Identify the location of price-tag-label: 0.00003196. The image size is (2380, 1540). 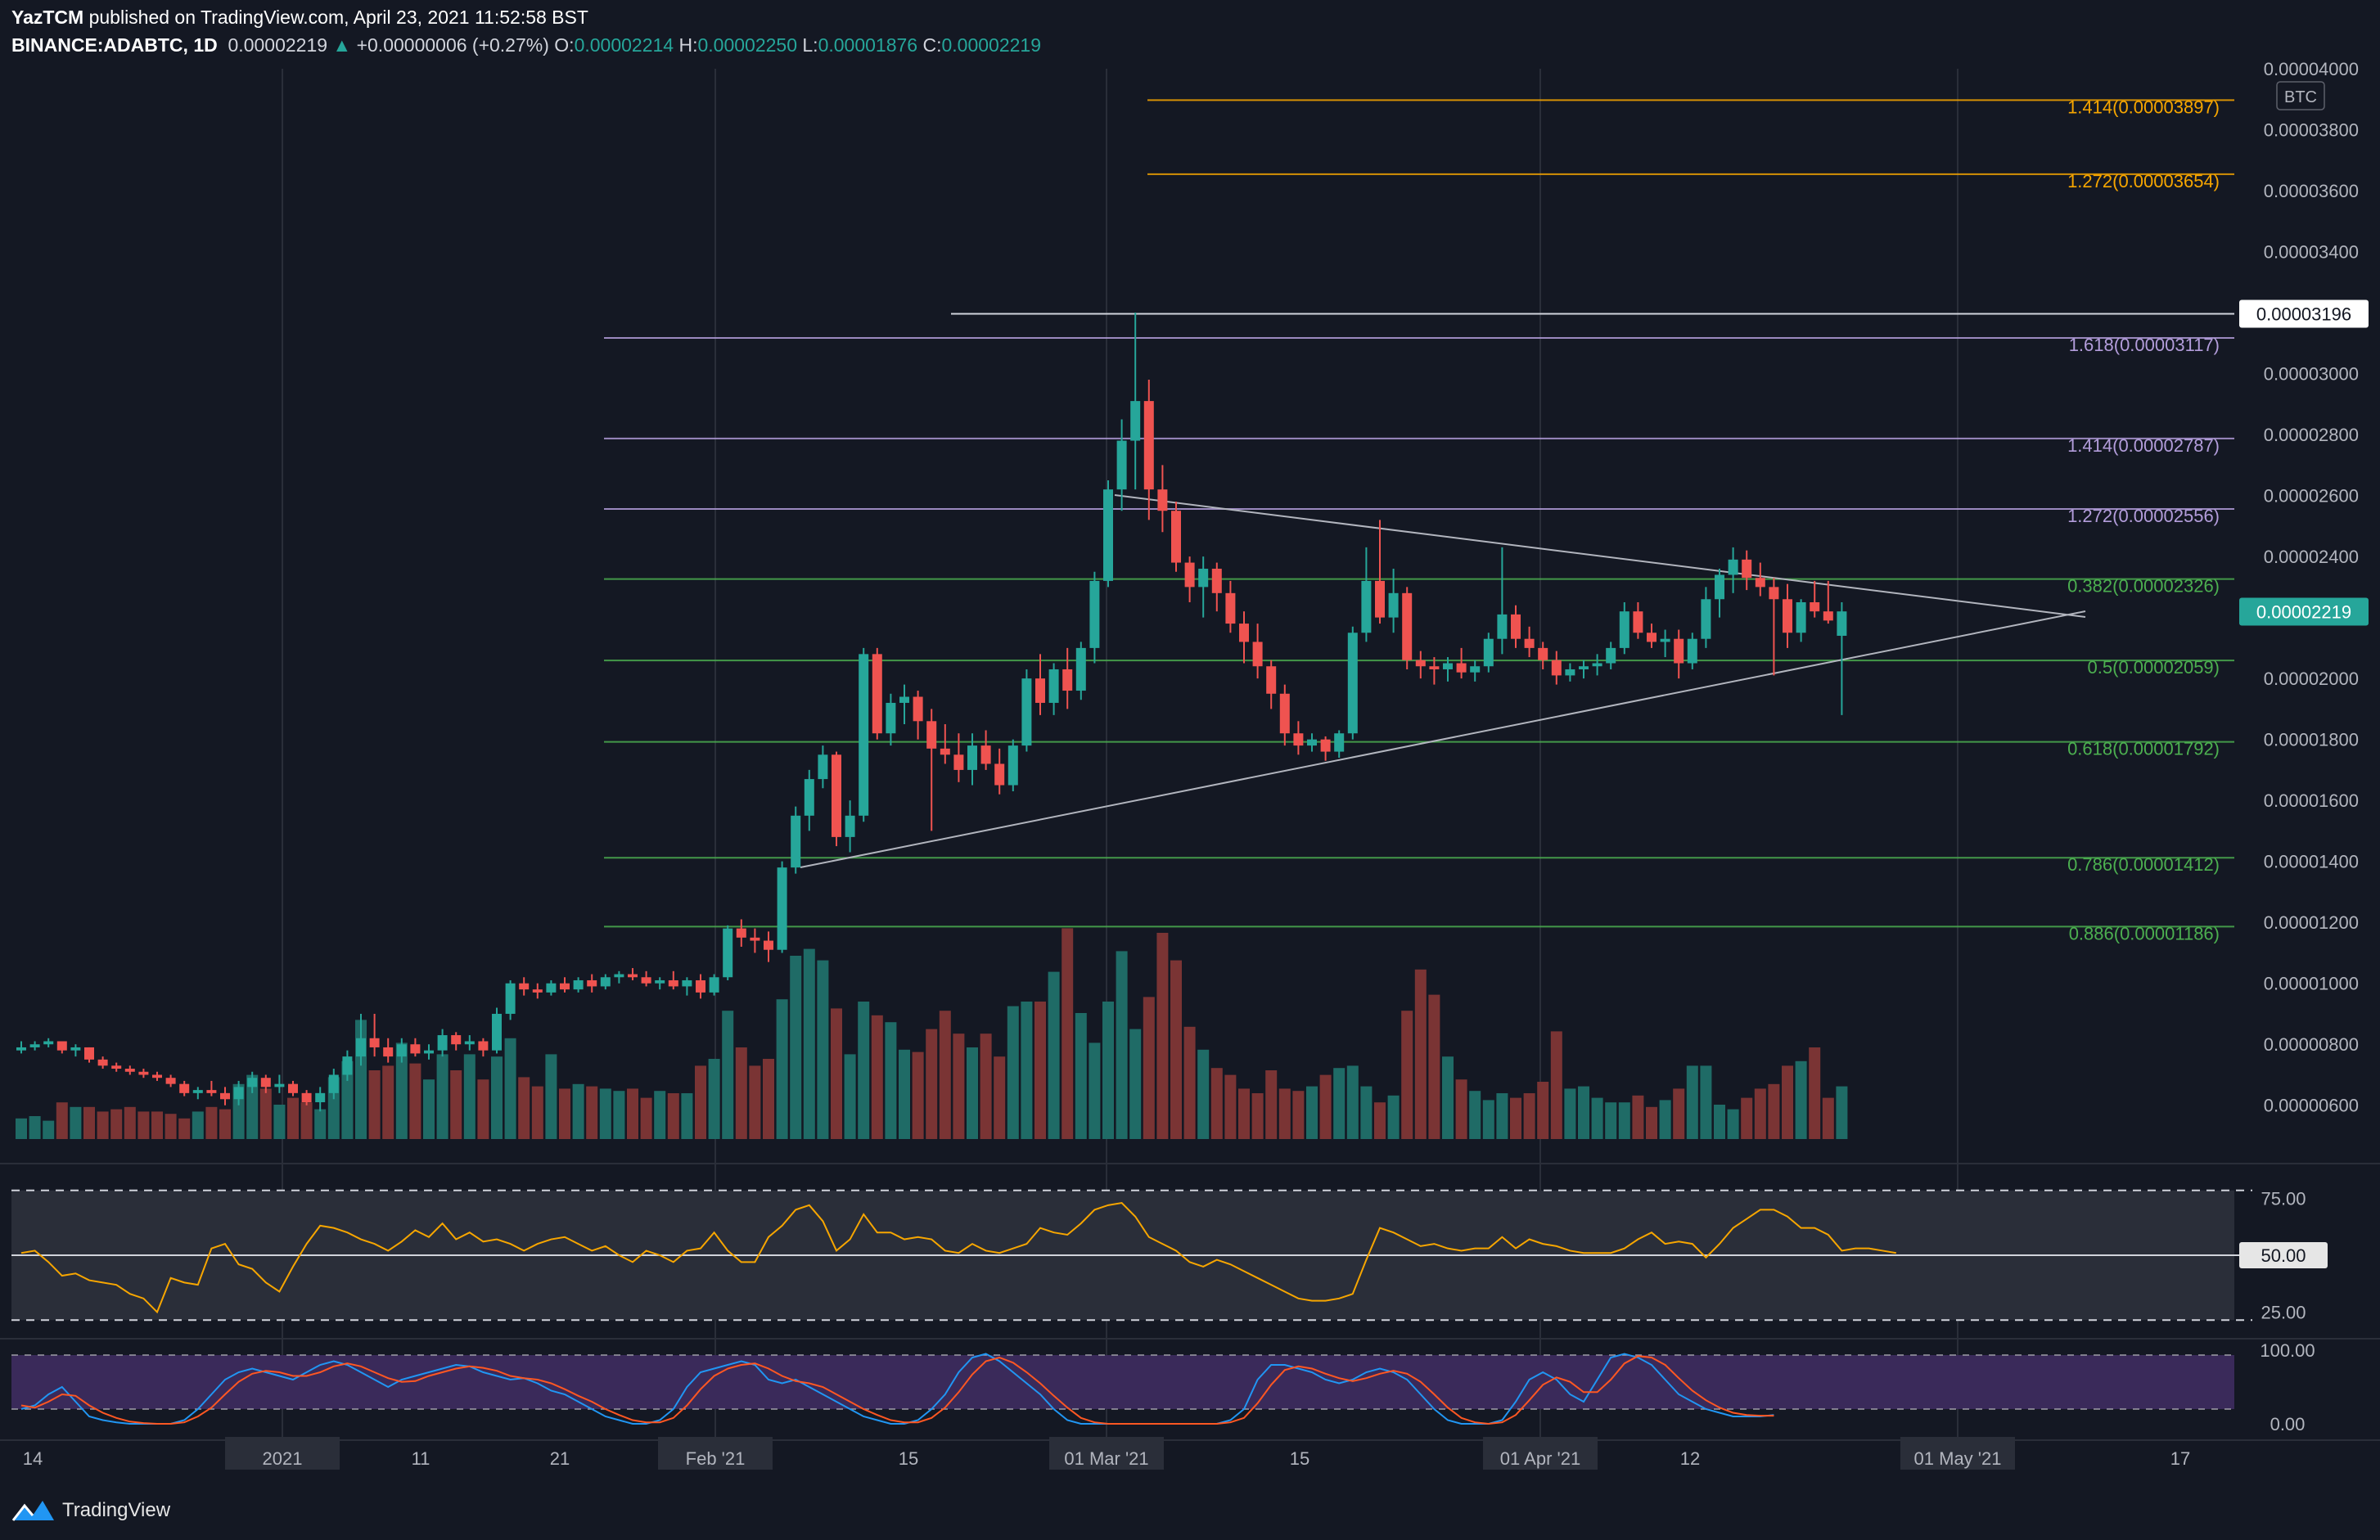
(2303, 314).